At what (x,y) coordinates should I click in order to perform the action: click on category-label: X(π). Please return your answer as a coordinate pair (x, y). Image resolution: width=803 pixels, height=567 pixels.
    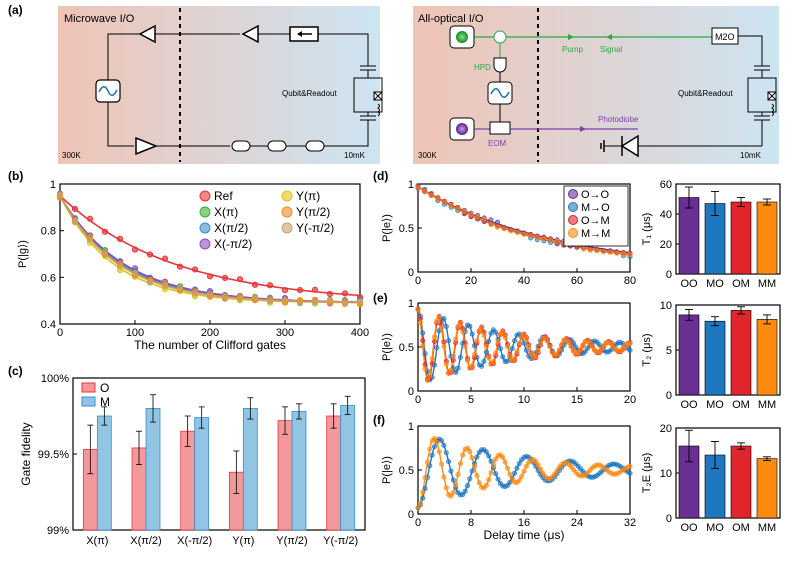
    Looking at the image, I should click on (97, 541).